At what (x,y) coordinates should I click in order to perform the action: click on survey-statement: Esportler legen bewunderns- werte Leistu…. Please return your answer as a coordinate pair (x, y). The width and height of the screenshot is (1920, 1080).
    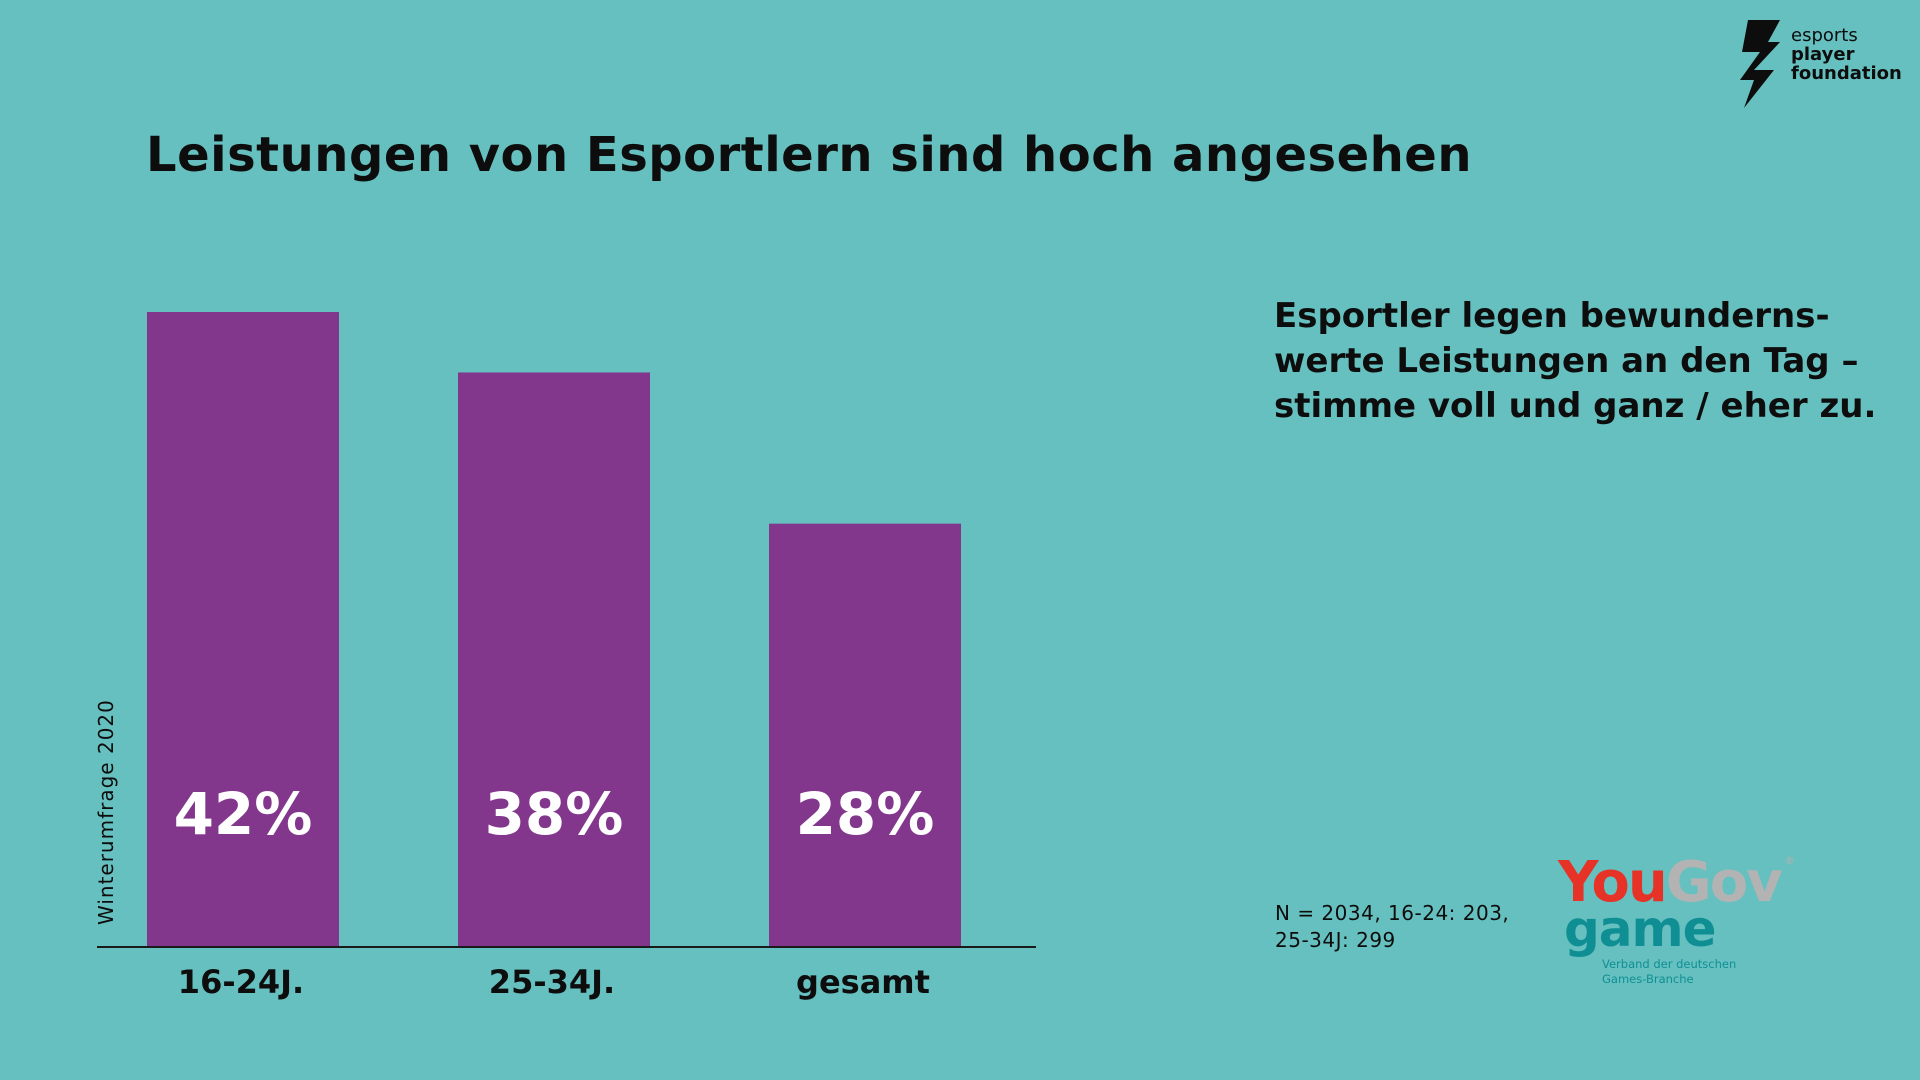
    Looking at the image, I should click on (1575, 361).